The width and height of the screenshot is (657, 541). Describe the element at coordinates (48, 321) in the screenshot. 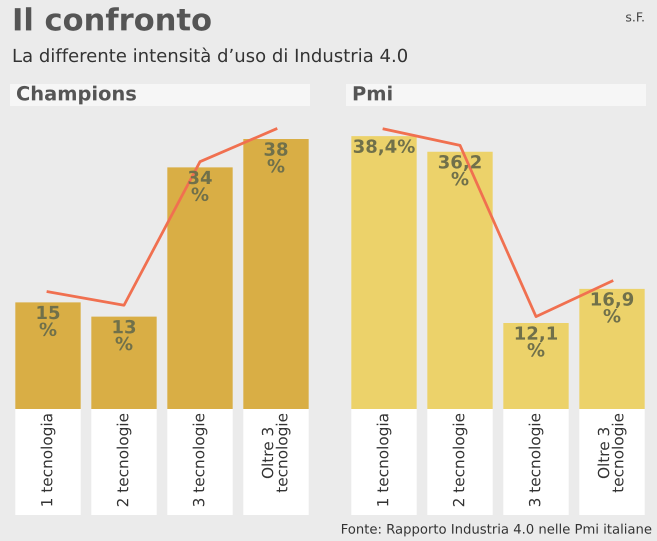

I see `data-label: 15 %` at that location.